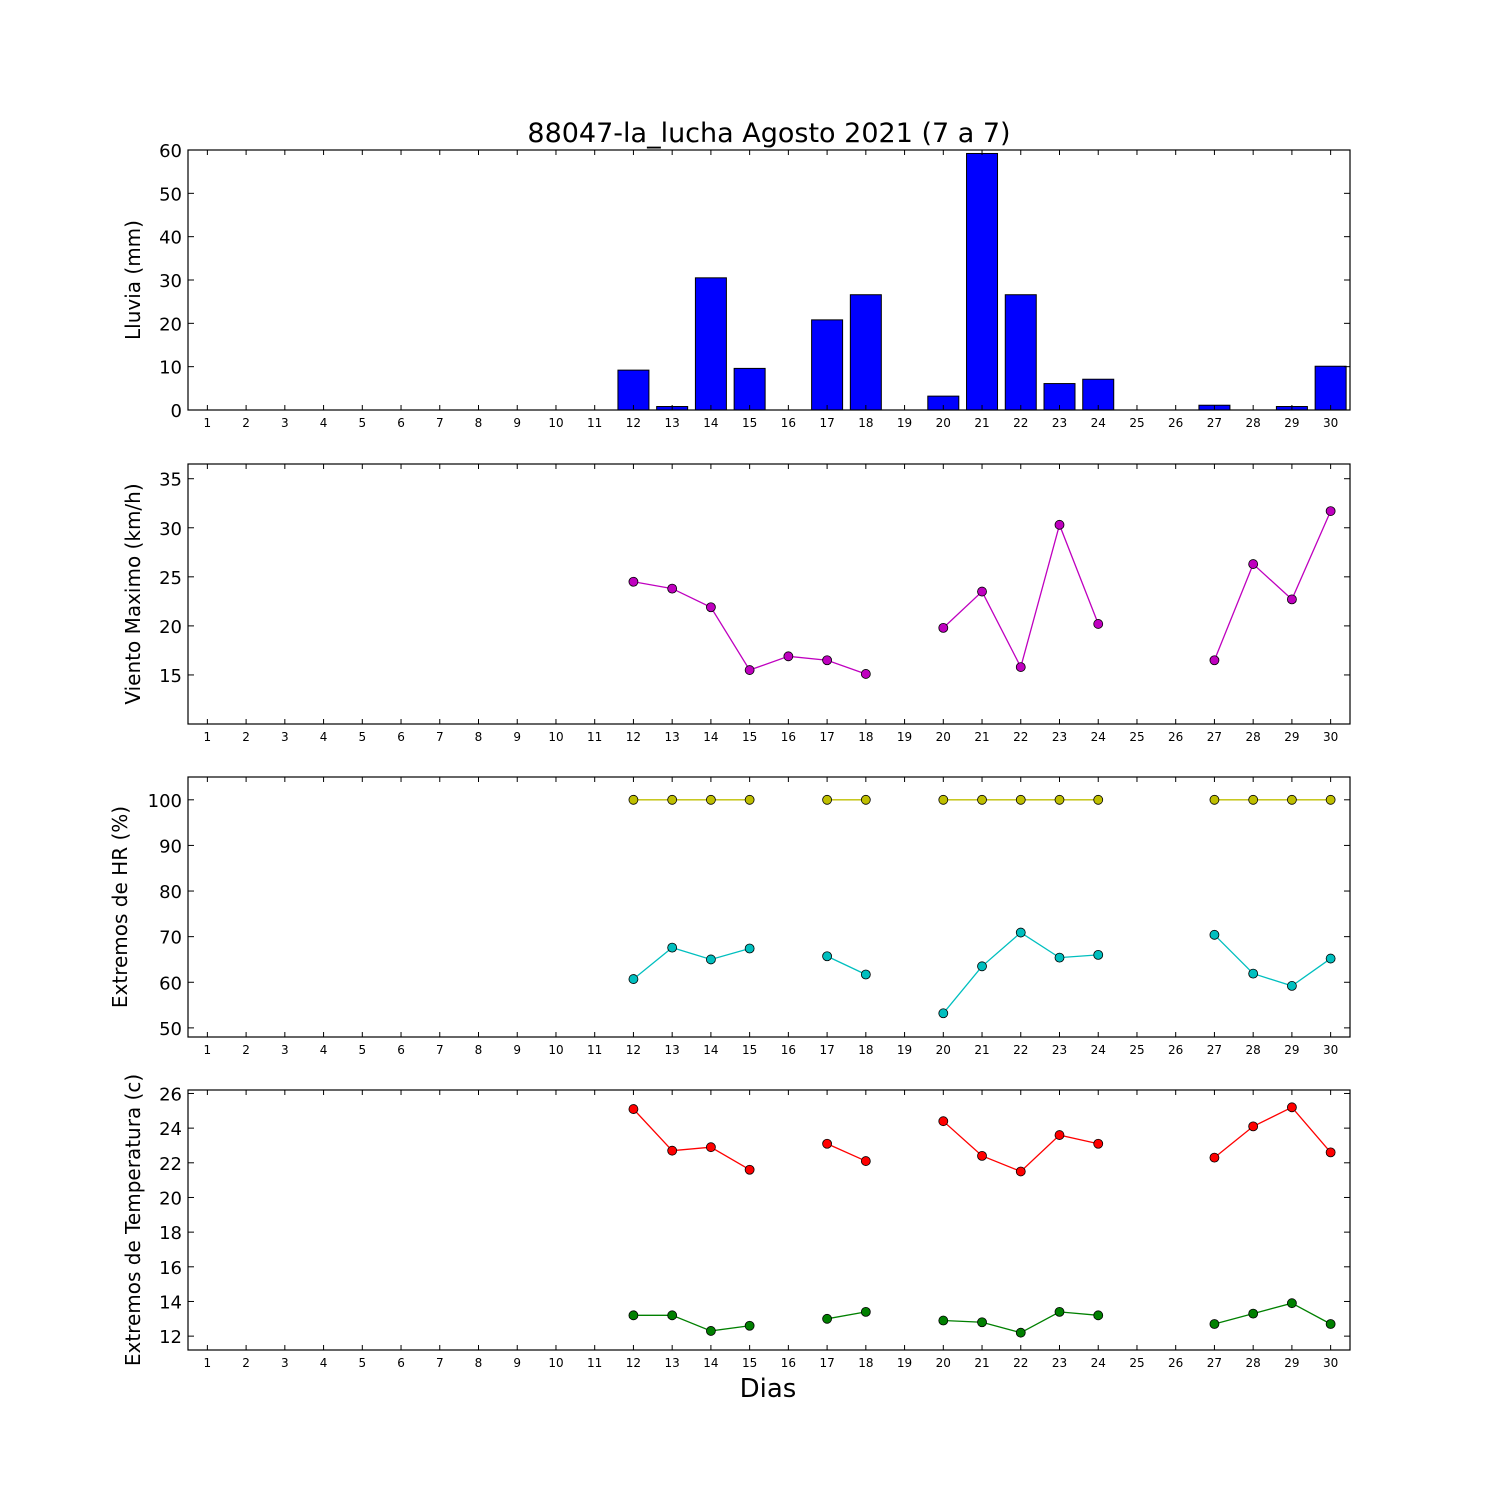 The image size is (1500, 1500). I want to click on x-tick-label: 5, so click(362, 1363).